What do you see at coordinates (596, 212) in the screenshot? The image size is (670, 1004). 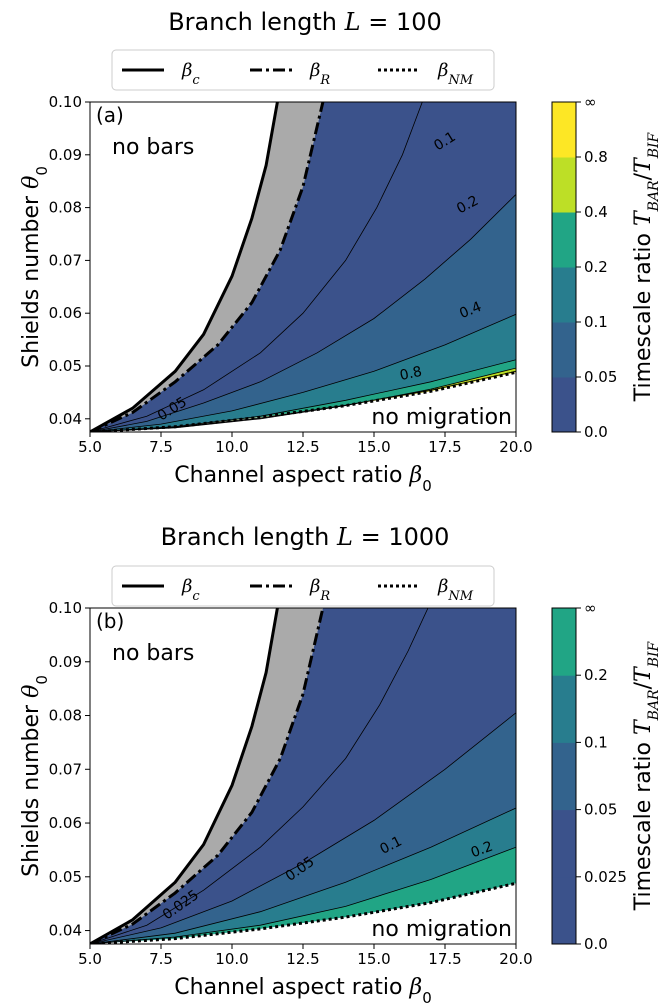 I see `colorbar-tick-label: 0.4` at bounding box center [596, 212].